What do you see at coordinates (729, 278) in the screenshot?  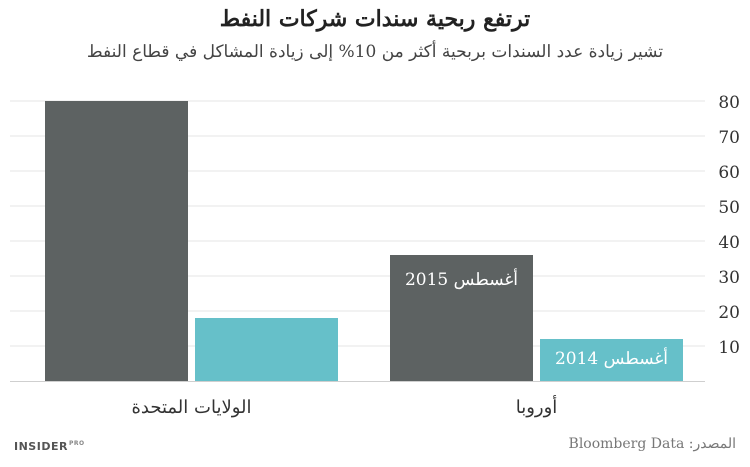 I see `y-tick-label: 30` at bounding box center [729, 278].